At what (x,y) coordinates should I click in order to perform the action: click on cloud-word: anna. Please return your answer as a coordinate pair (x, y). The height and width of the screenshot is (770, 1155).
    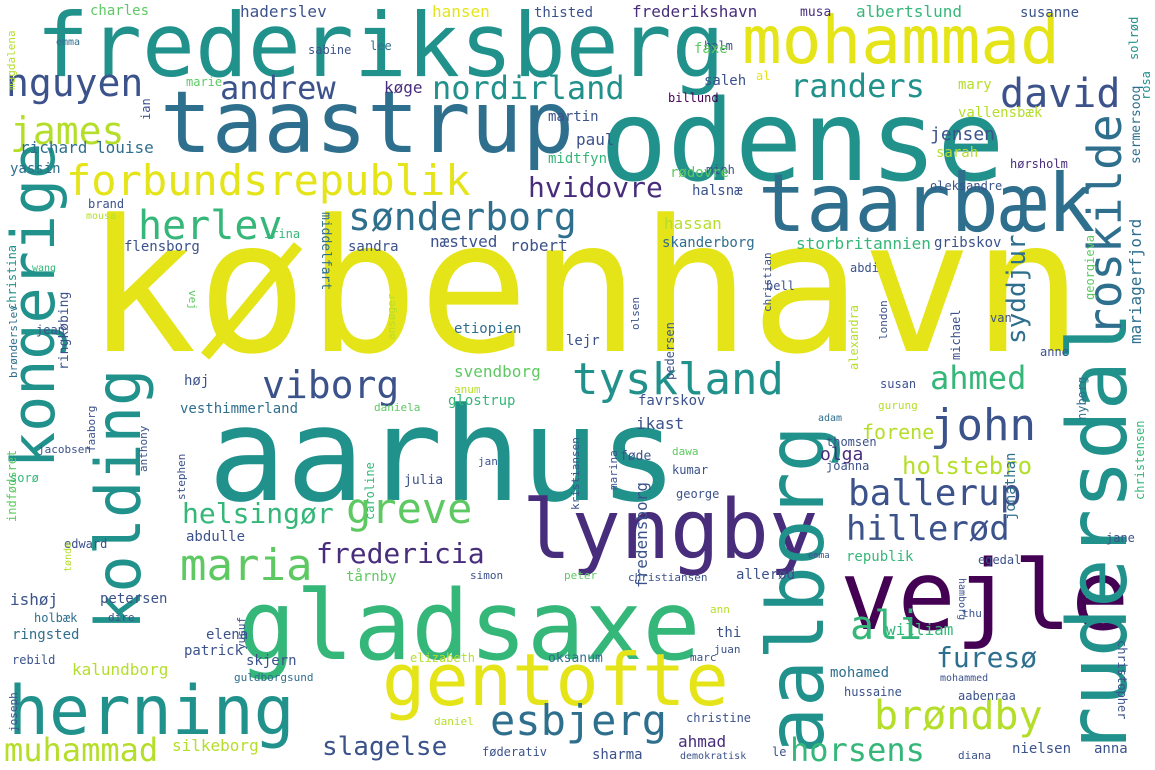
    Looking at the image, I should click on (1111, 749).